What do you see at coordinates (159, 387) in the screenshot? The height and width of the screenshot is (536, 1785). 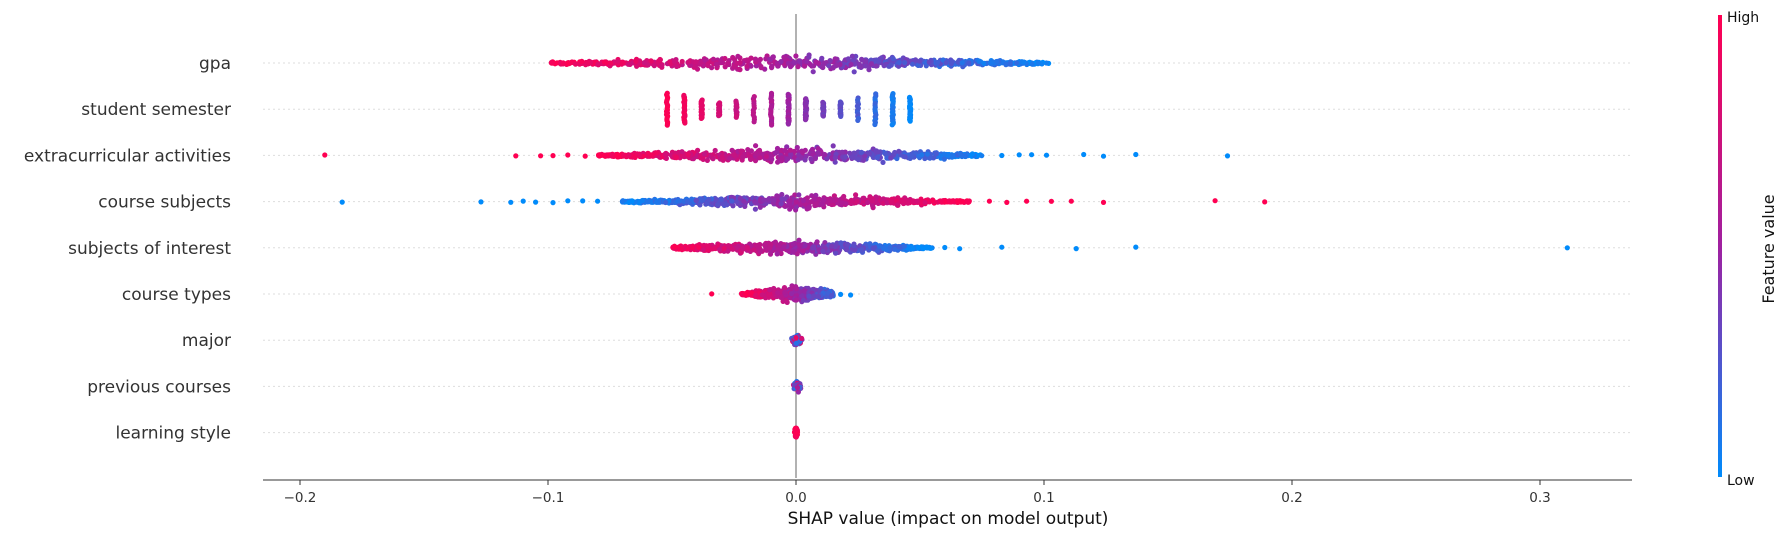 I see `feature-label-previous-courses: previous courses` at bounding box center [159, 387].